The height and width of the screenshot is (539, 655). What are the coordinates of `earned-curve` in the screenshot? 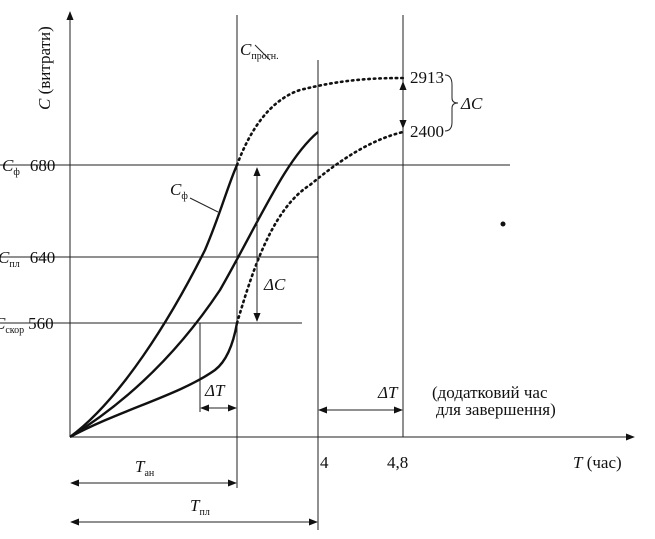 It's located at (154, 380).